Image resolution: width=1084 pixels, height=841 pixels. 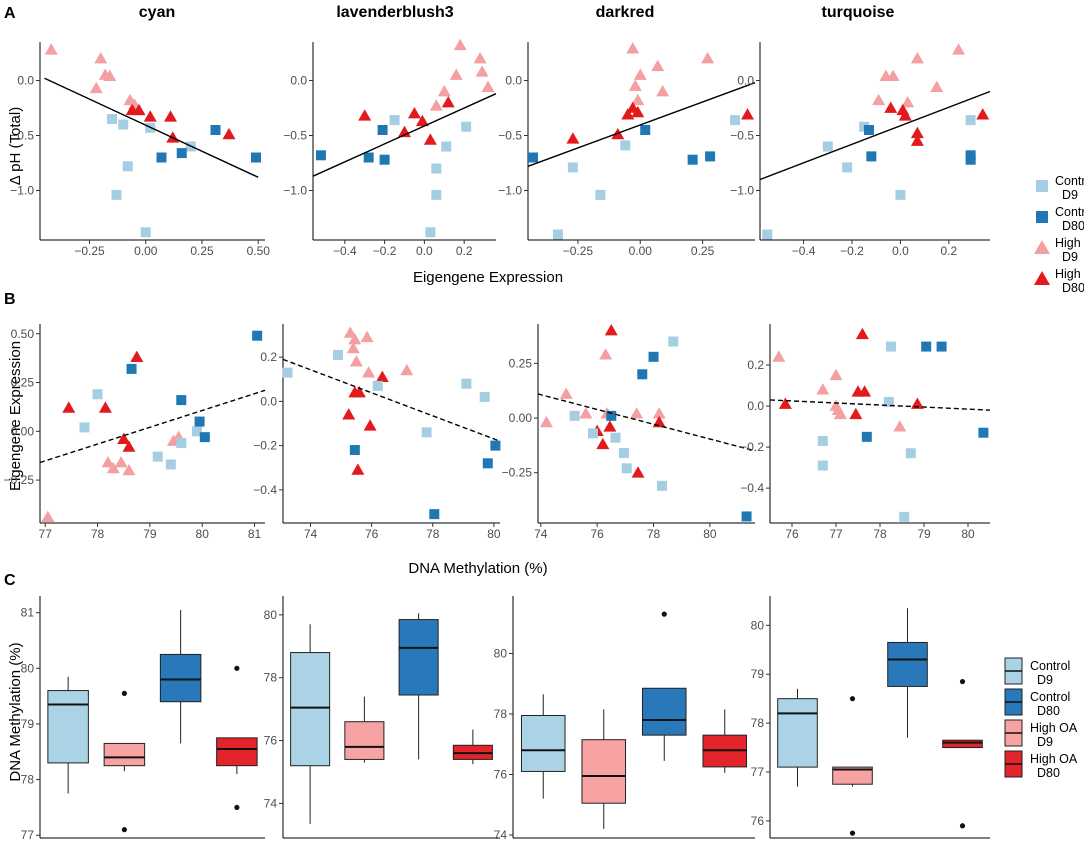 I want to click on row-a-y-title: Δ pH (Total), so click(x=15, y=146).